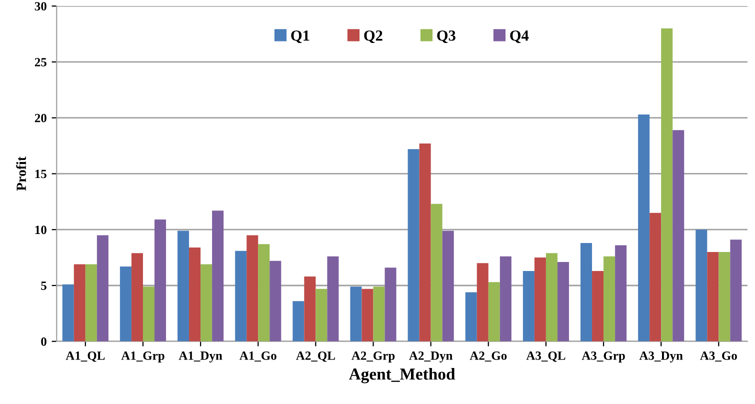 This screenshot has width=755, height=404. What do you see at coordinates (373, 37) in the screenshot?
I see `legend-label: Q2` at bounding box center [373, 37].